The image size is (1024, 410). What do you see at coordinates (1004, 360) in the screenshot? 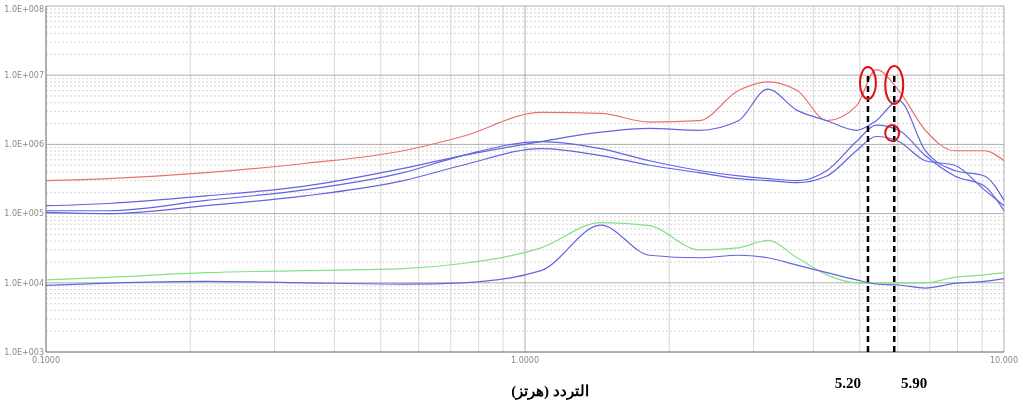
I see `x-tick-label: 10.000` at bounding box center [1004, 360].